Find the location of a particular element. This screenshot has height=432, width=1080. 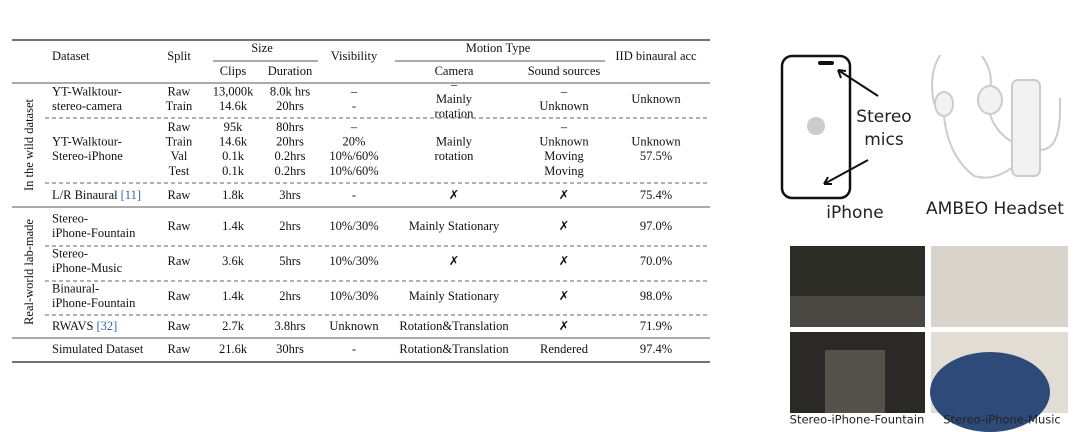

cell: Simulated Dataset is located at coordinates (98, 349).